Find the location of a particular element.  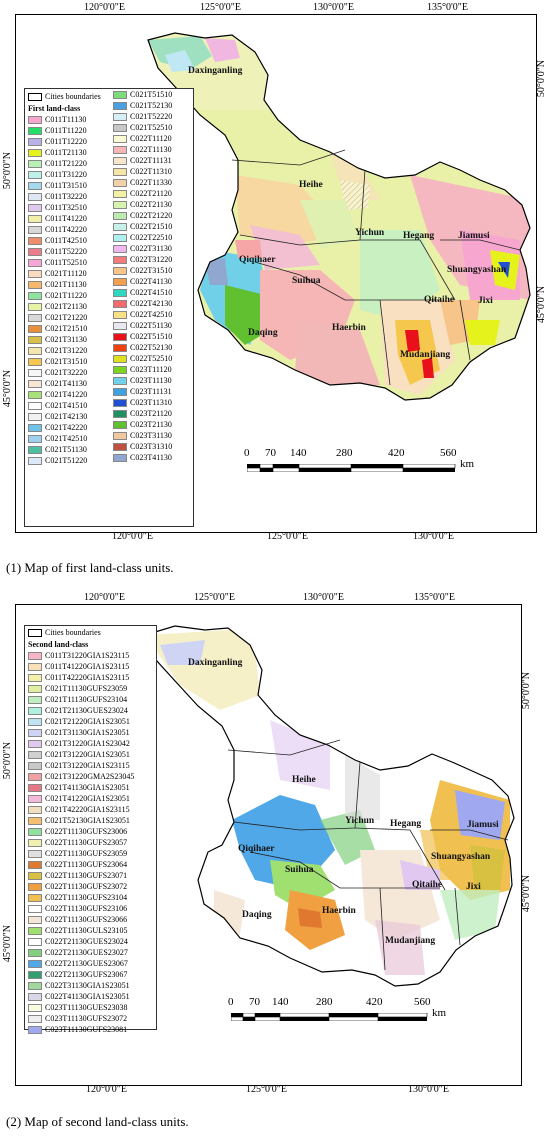

scale-bar: 0 70 140 280 420 560 km is located at coordinates (364, 1020).